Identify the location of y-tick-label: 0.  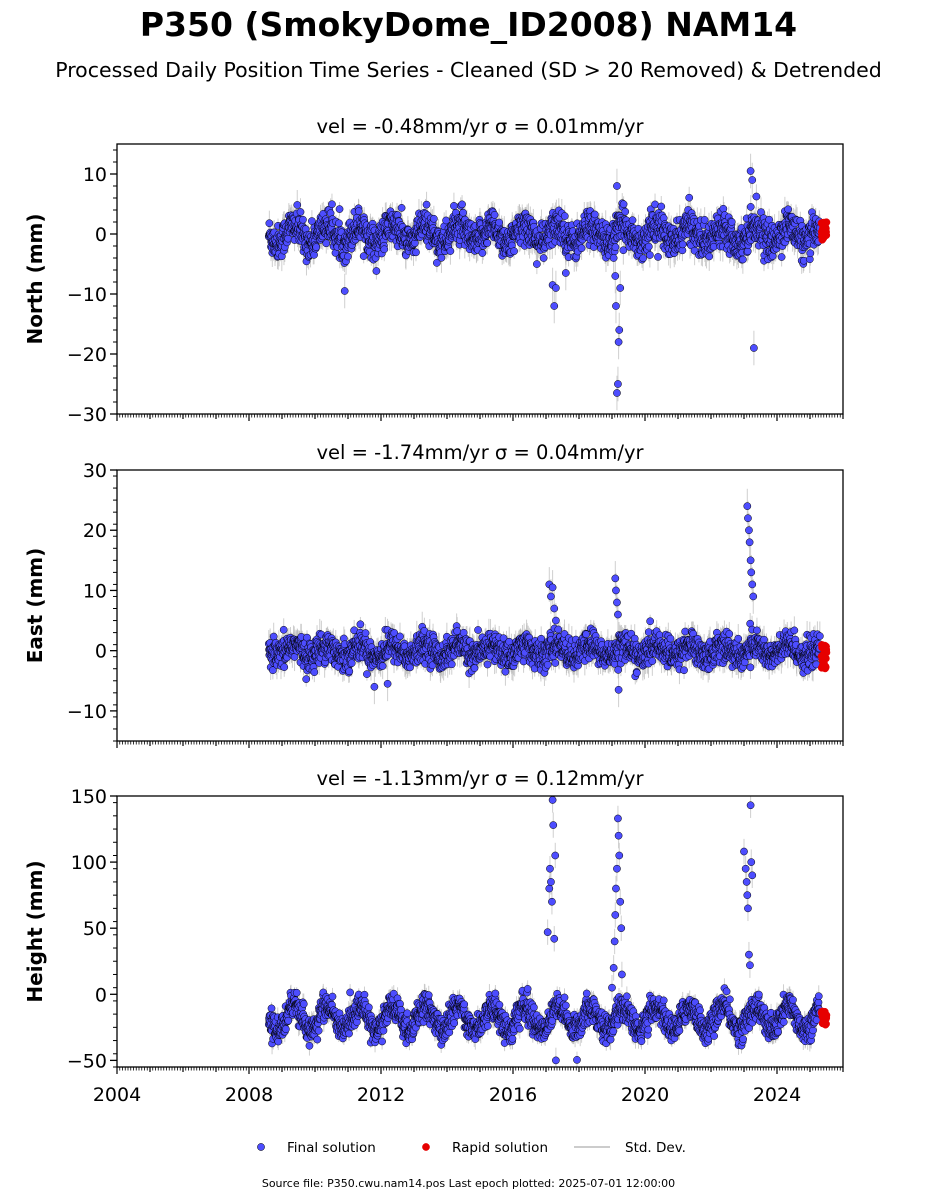
(101, 235).